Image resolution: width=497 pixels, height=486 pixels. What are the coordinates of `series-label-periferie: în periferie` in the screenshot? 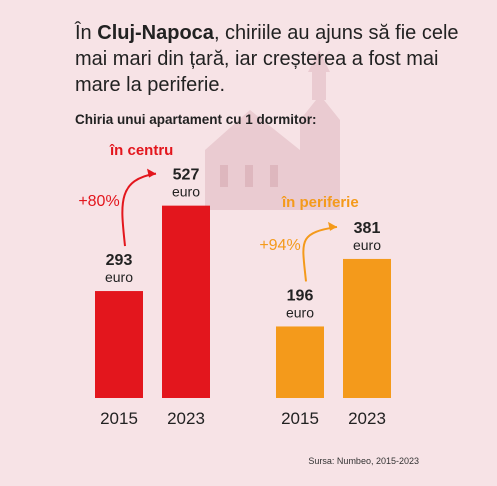 It's located at (320, 202).